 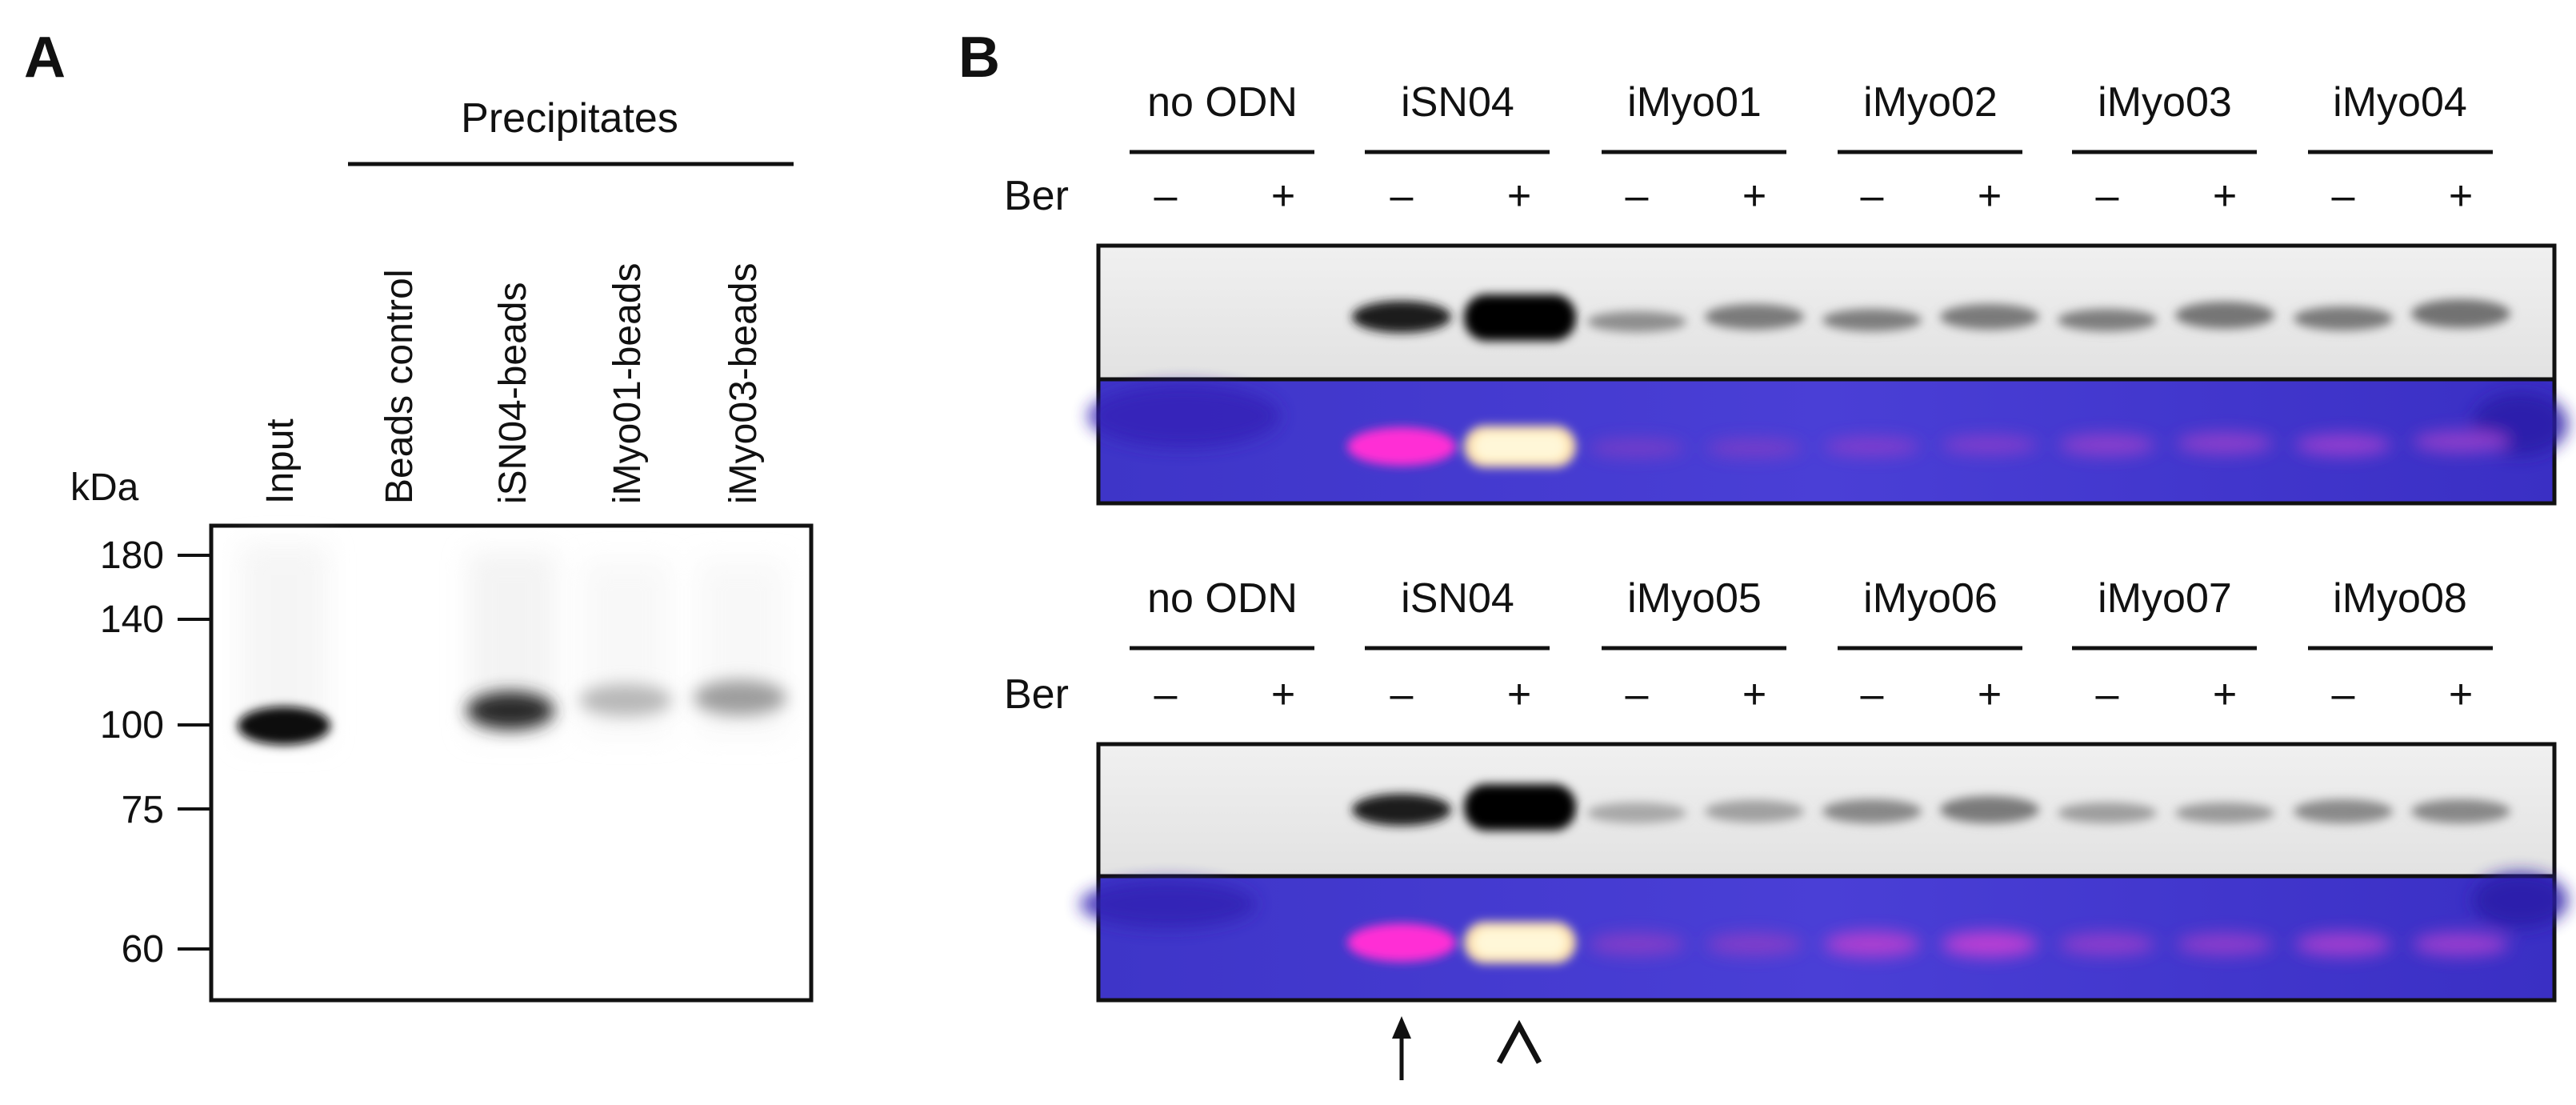 What do you see at coordinates (2400, 599) in the screenshot?
I see `bottom-group-imyo08: iMyo08` at bounding box center [2400, 599].